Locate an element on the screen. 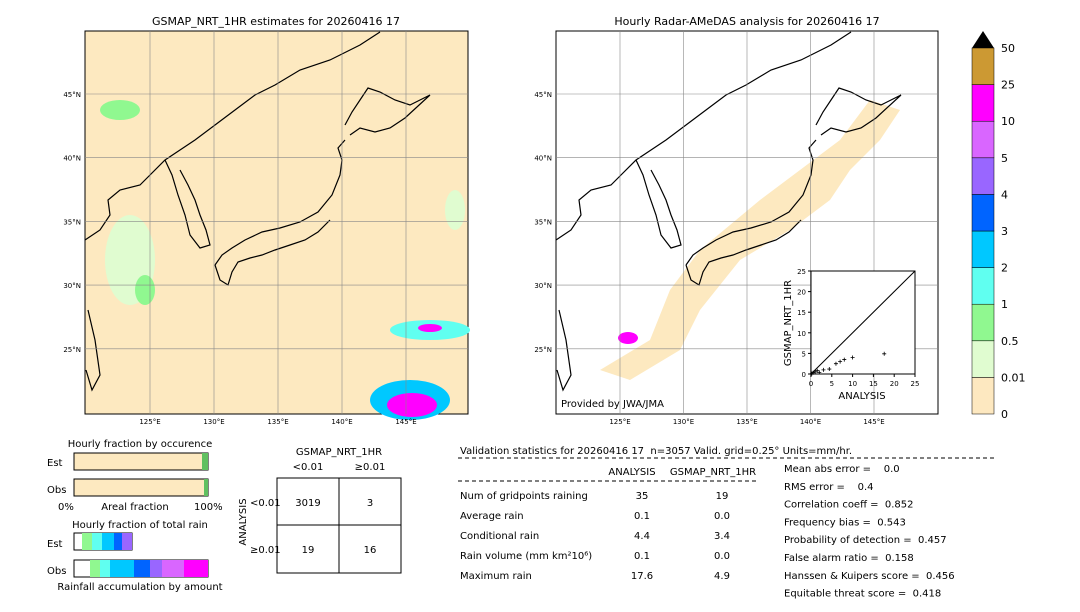  x-tick-label: 5 is located at coordinates (832, 384).